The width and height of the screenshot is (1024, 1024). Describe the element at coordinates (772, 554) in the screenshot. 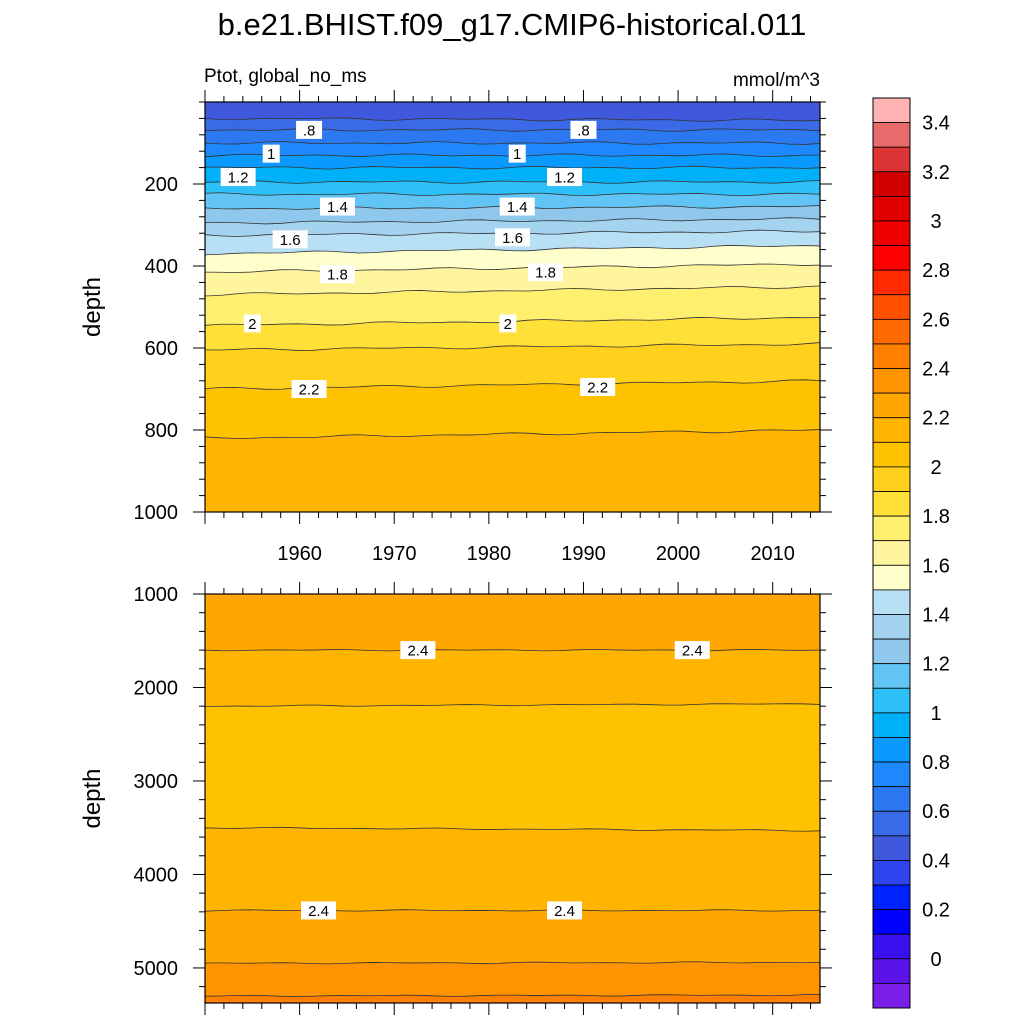

I see `x-tick-label: 2010` at that location.